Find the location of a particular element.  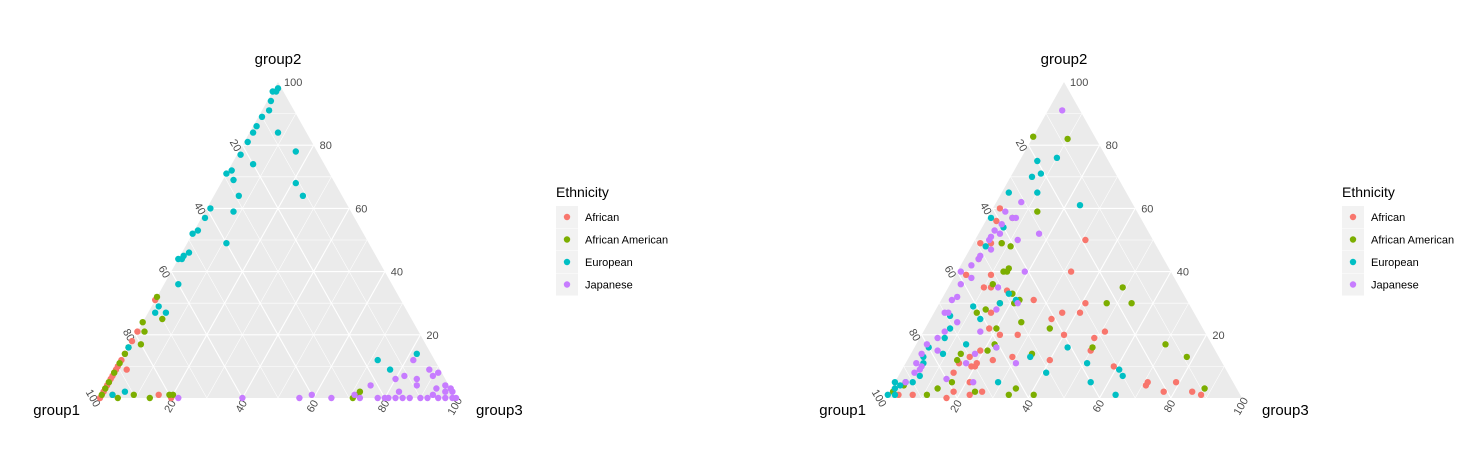

tick-label-group2: 40 is located at coordinates (397, 273).